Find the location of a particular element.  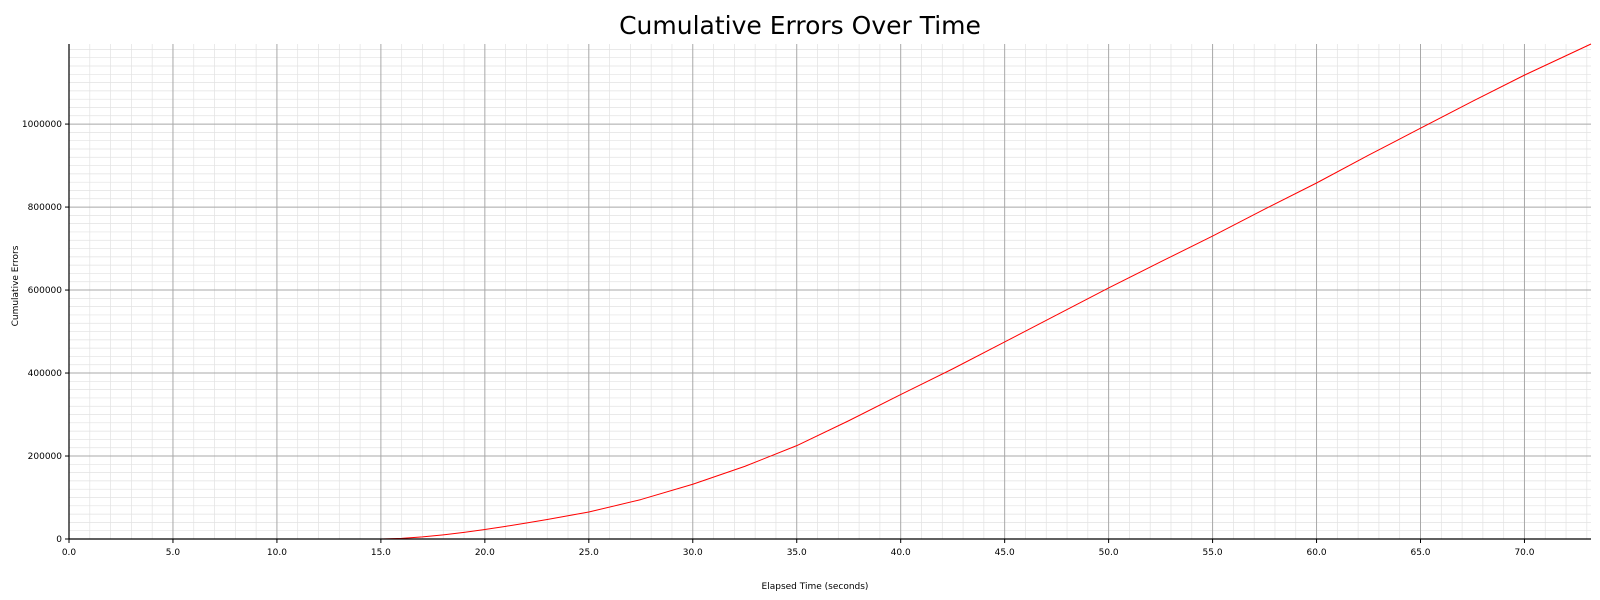

y-tick-label: 1000000 is located at coordinates (42, 125).